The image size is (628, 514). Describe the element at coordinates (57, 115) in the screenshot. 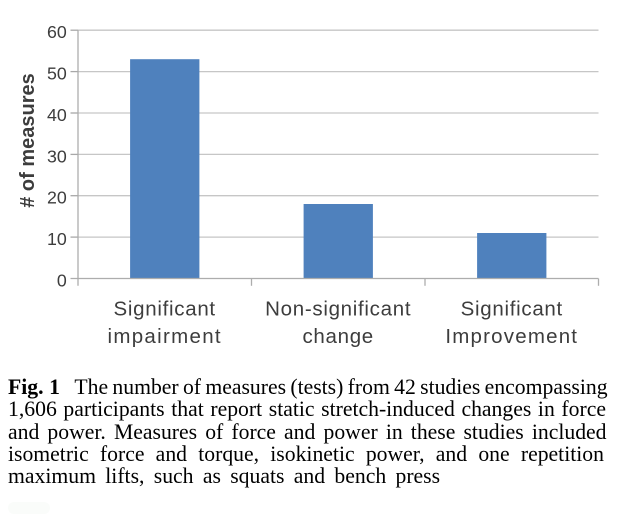

I see `svg-text: 40` at that location.